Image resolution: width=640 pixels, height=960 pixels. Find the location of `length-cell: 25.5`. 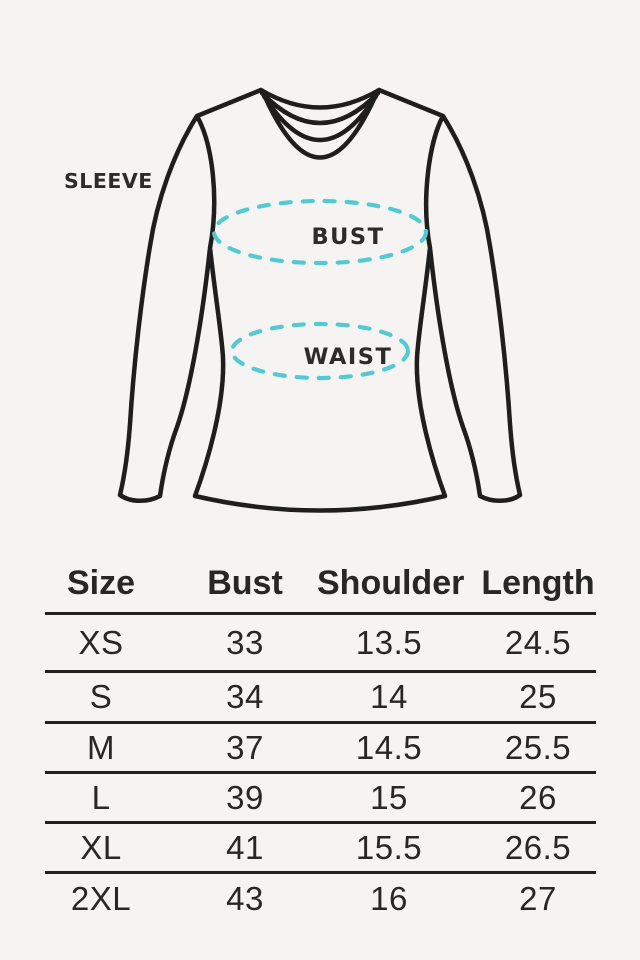

length-cell: 25.5 is located at coordinates (538, 747).